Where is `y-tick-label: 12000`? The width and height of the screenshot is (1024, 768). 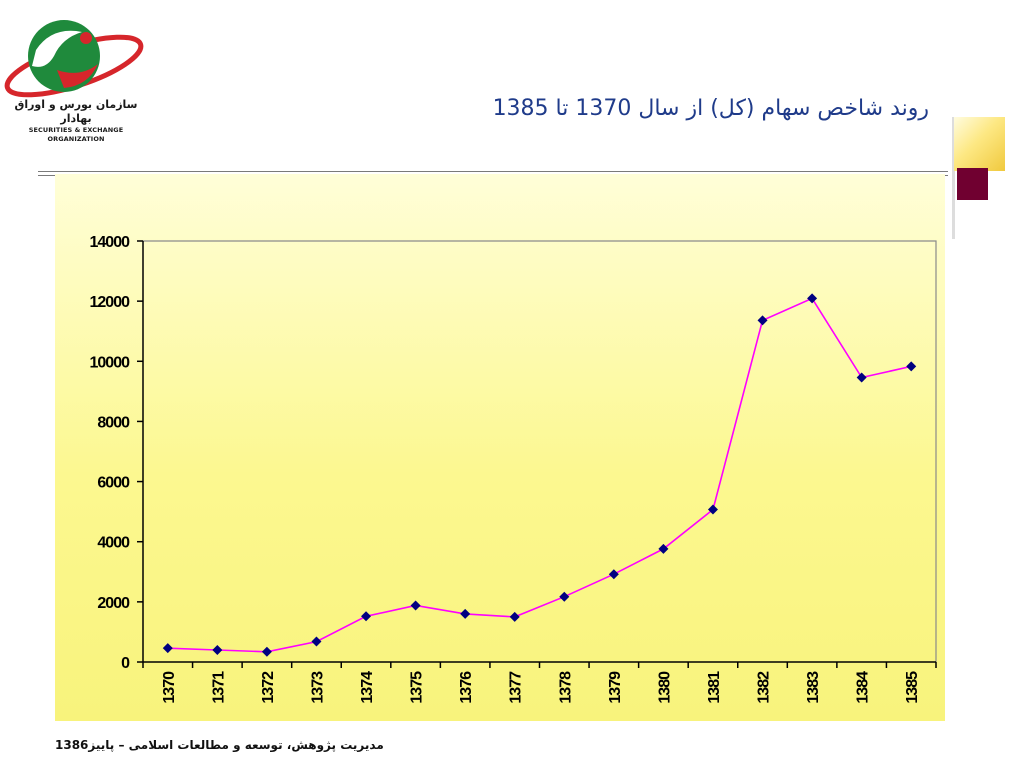
y-tick-label: 12000 is located at coordinates (110, 302).